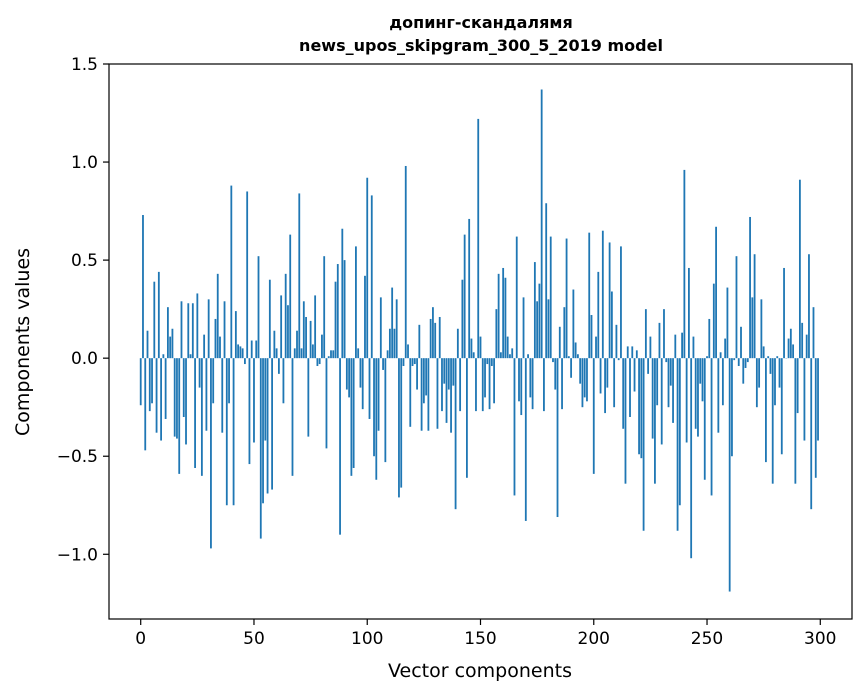 The image size is (867, 696). Describe the element at coordinates (84, 359) in the screenshot. I see `y-tick-label: 0.0` at that location.